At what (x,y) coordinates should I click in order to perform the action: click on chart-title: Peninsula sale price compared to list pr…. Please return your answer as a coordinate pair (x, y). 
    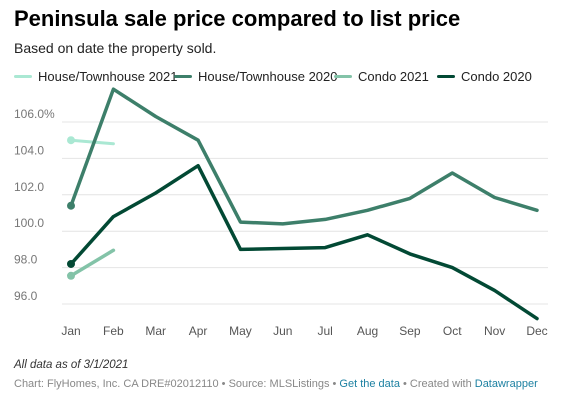
    Looking at the image, I should click on (237, 18).